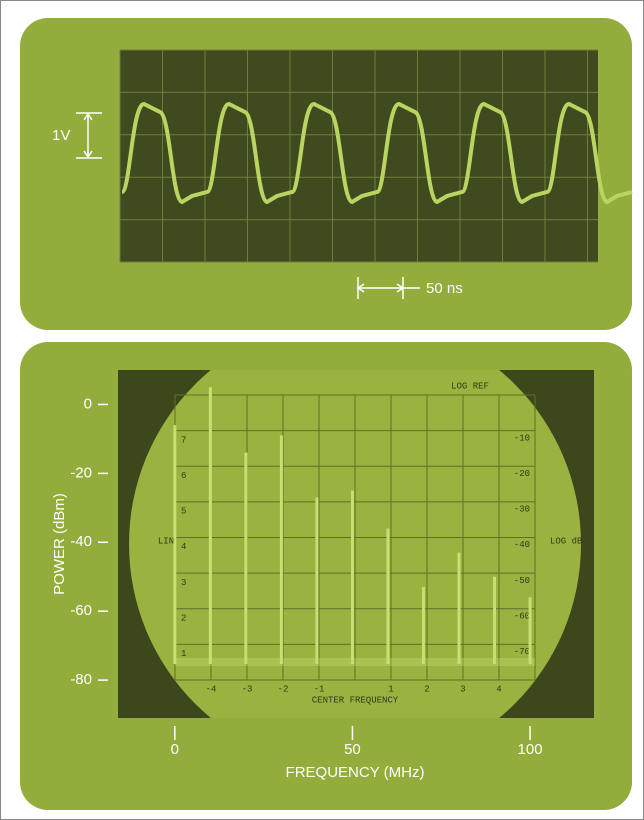  Describe the element at coordinates (81, 679) in the screenshot. I see `y-tick-label: -80` at that location.